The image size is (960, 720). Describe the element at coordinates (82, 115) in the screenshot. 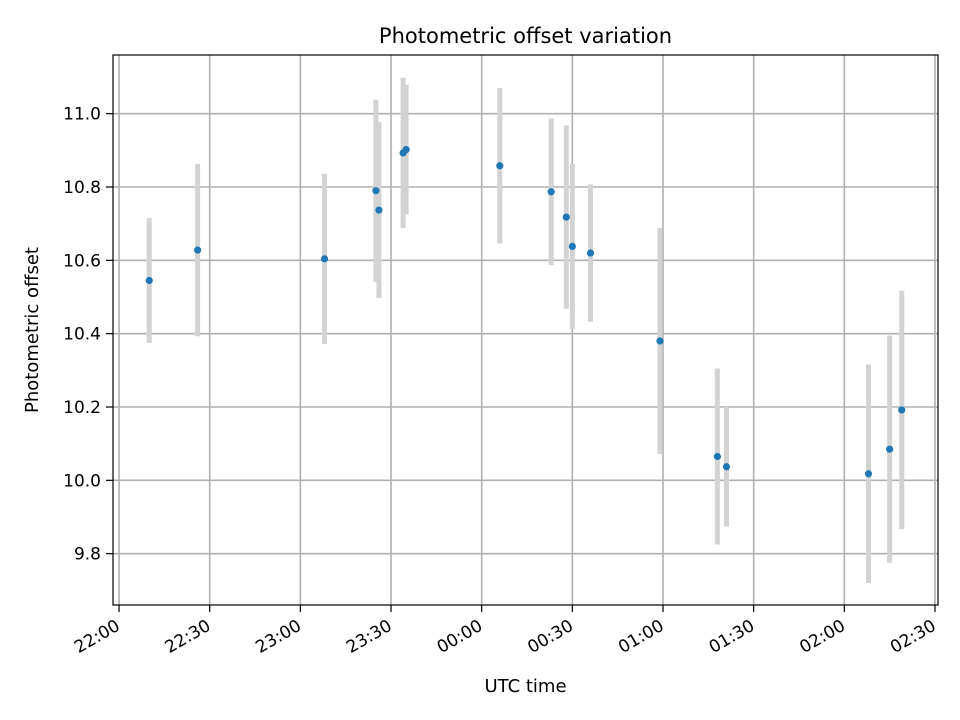

I see `y-tick-label: 11.0` at that location.